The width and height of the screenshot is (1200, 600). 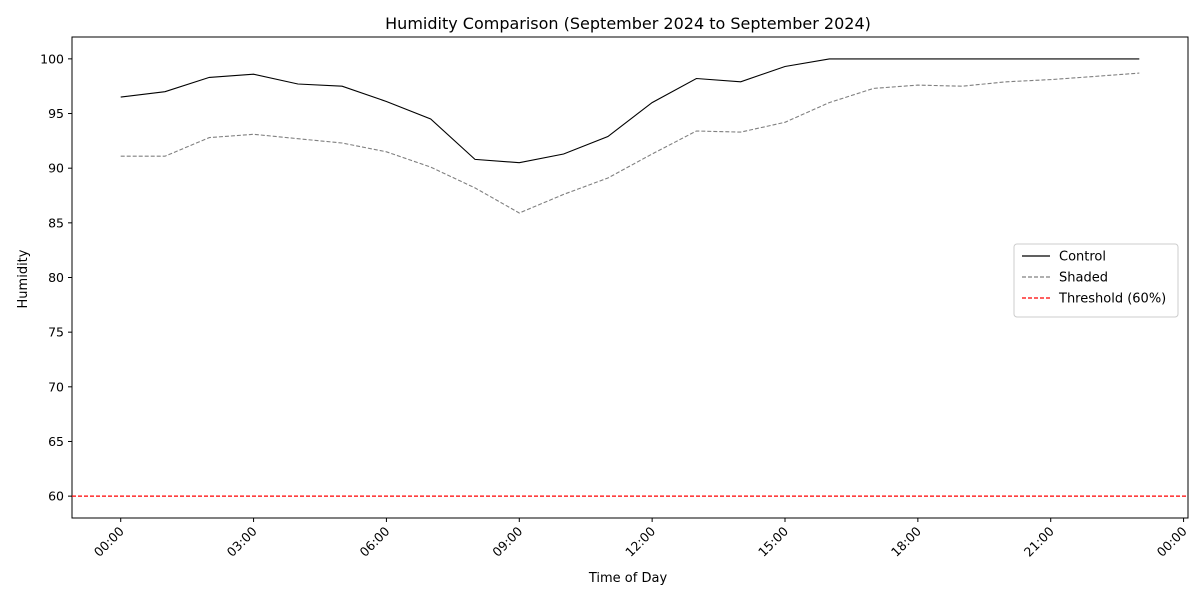 I want to click on x-tick-label: 21:00, so click(x=1039, y=541).